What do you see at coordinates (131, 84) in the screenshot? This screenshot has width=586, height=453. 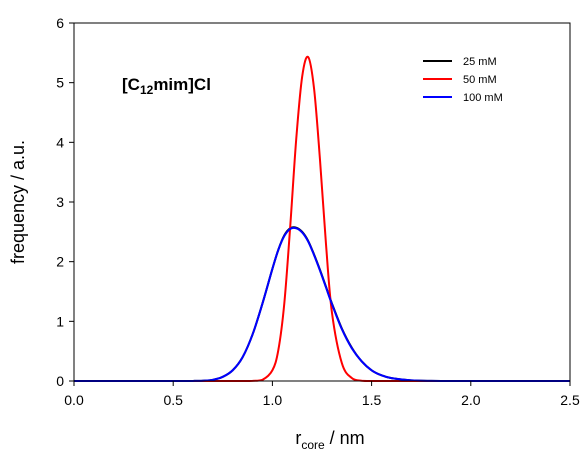 I see `annotation-main: [C` at bounding box center [131, 84].